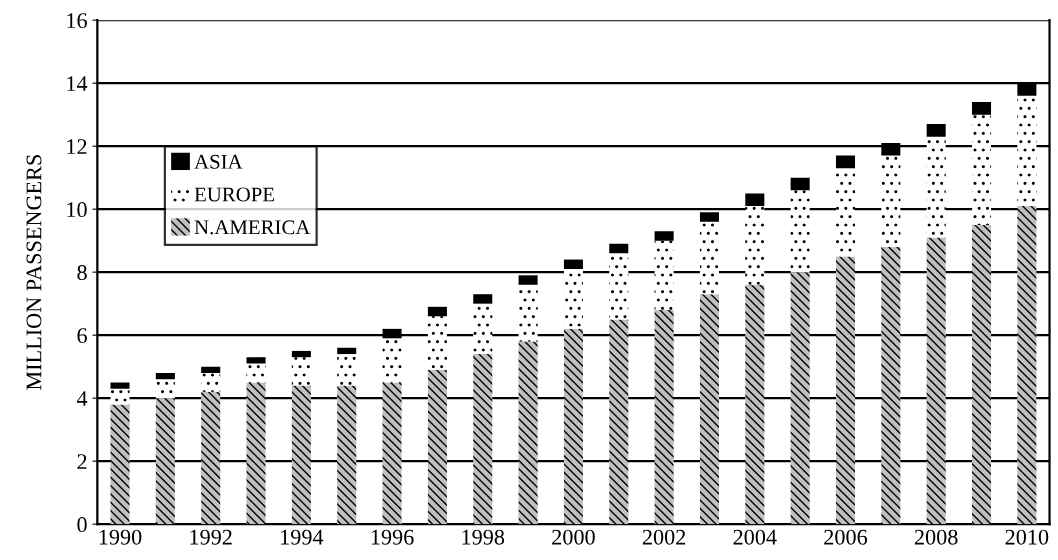 The width and height of the screenshot is (1058, 560). I want to click on y-tick-label: 10, so click(77, 210).